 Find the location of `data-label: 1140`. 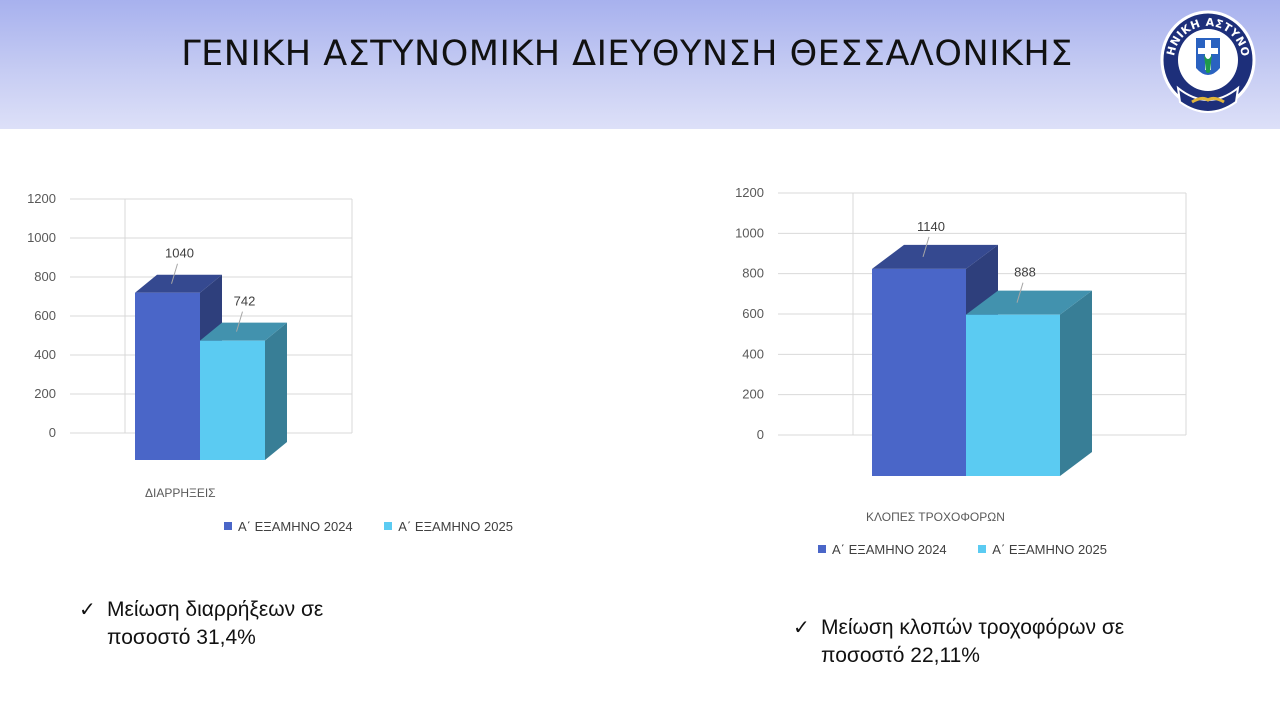

data-label: 1140 is located at coordinates (931, 226).